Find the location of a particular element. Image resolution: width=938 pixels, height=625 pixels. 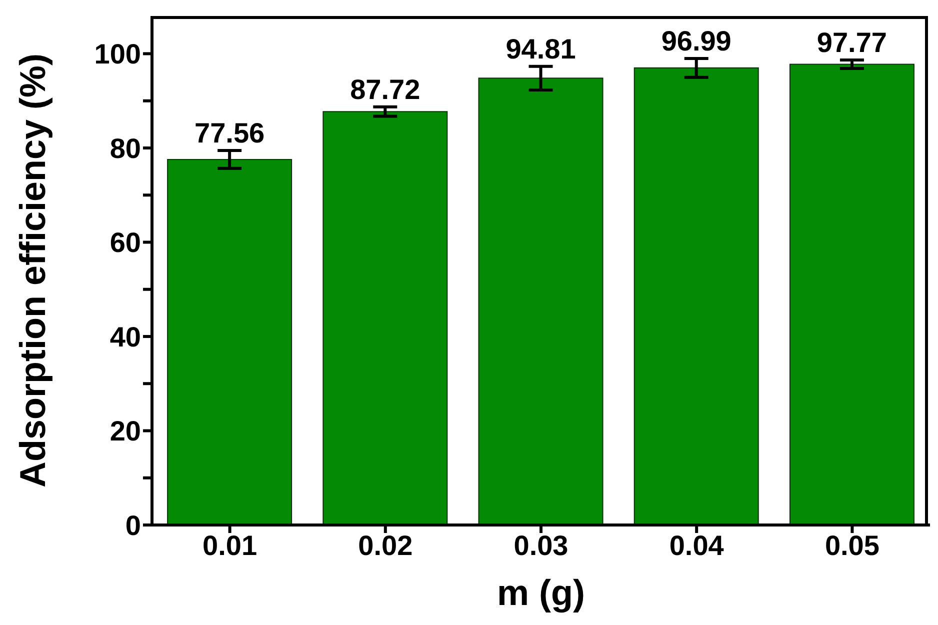

x-tick-label: 0.04 is located at coordinates (696, 545).